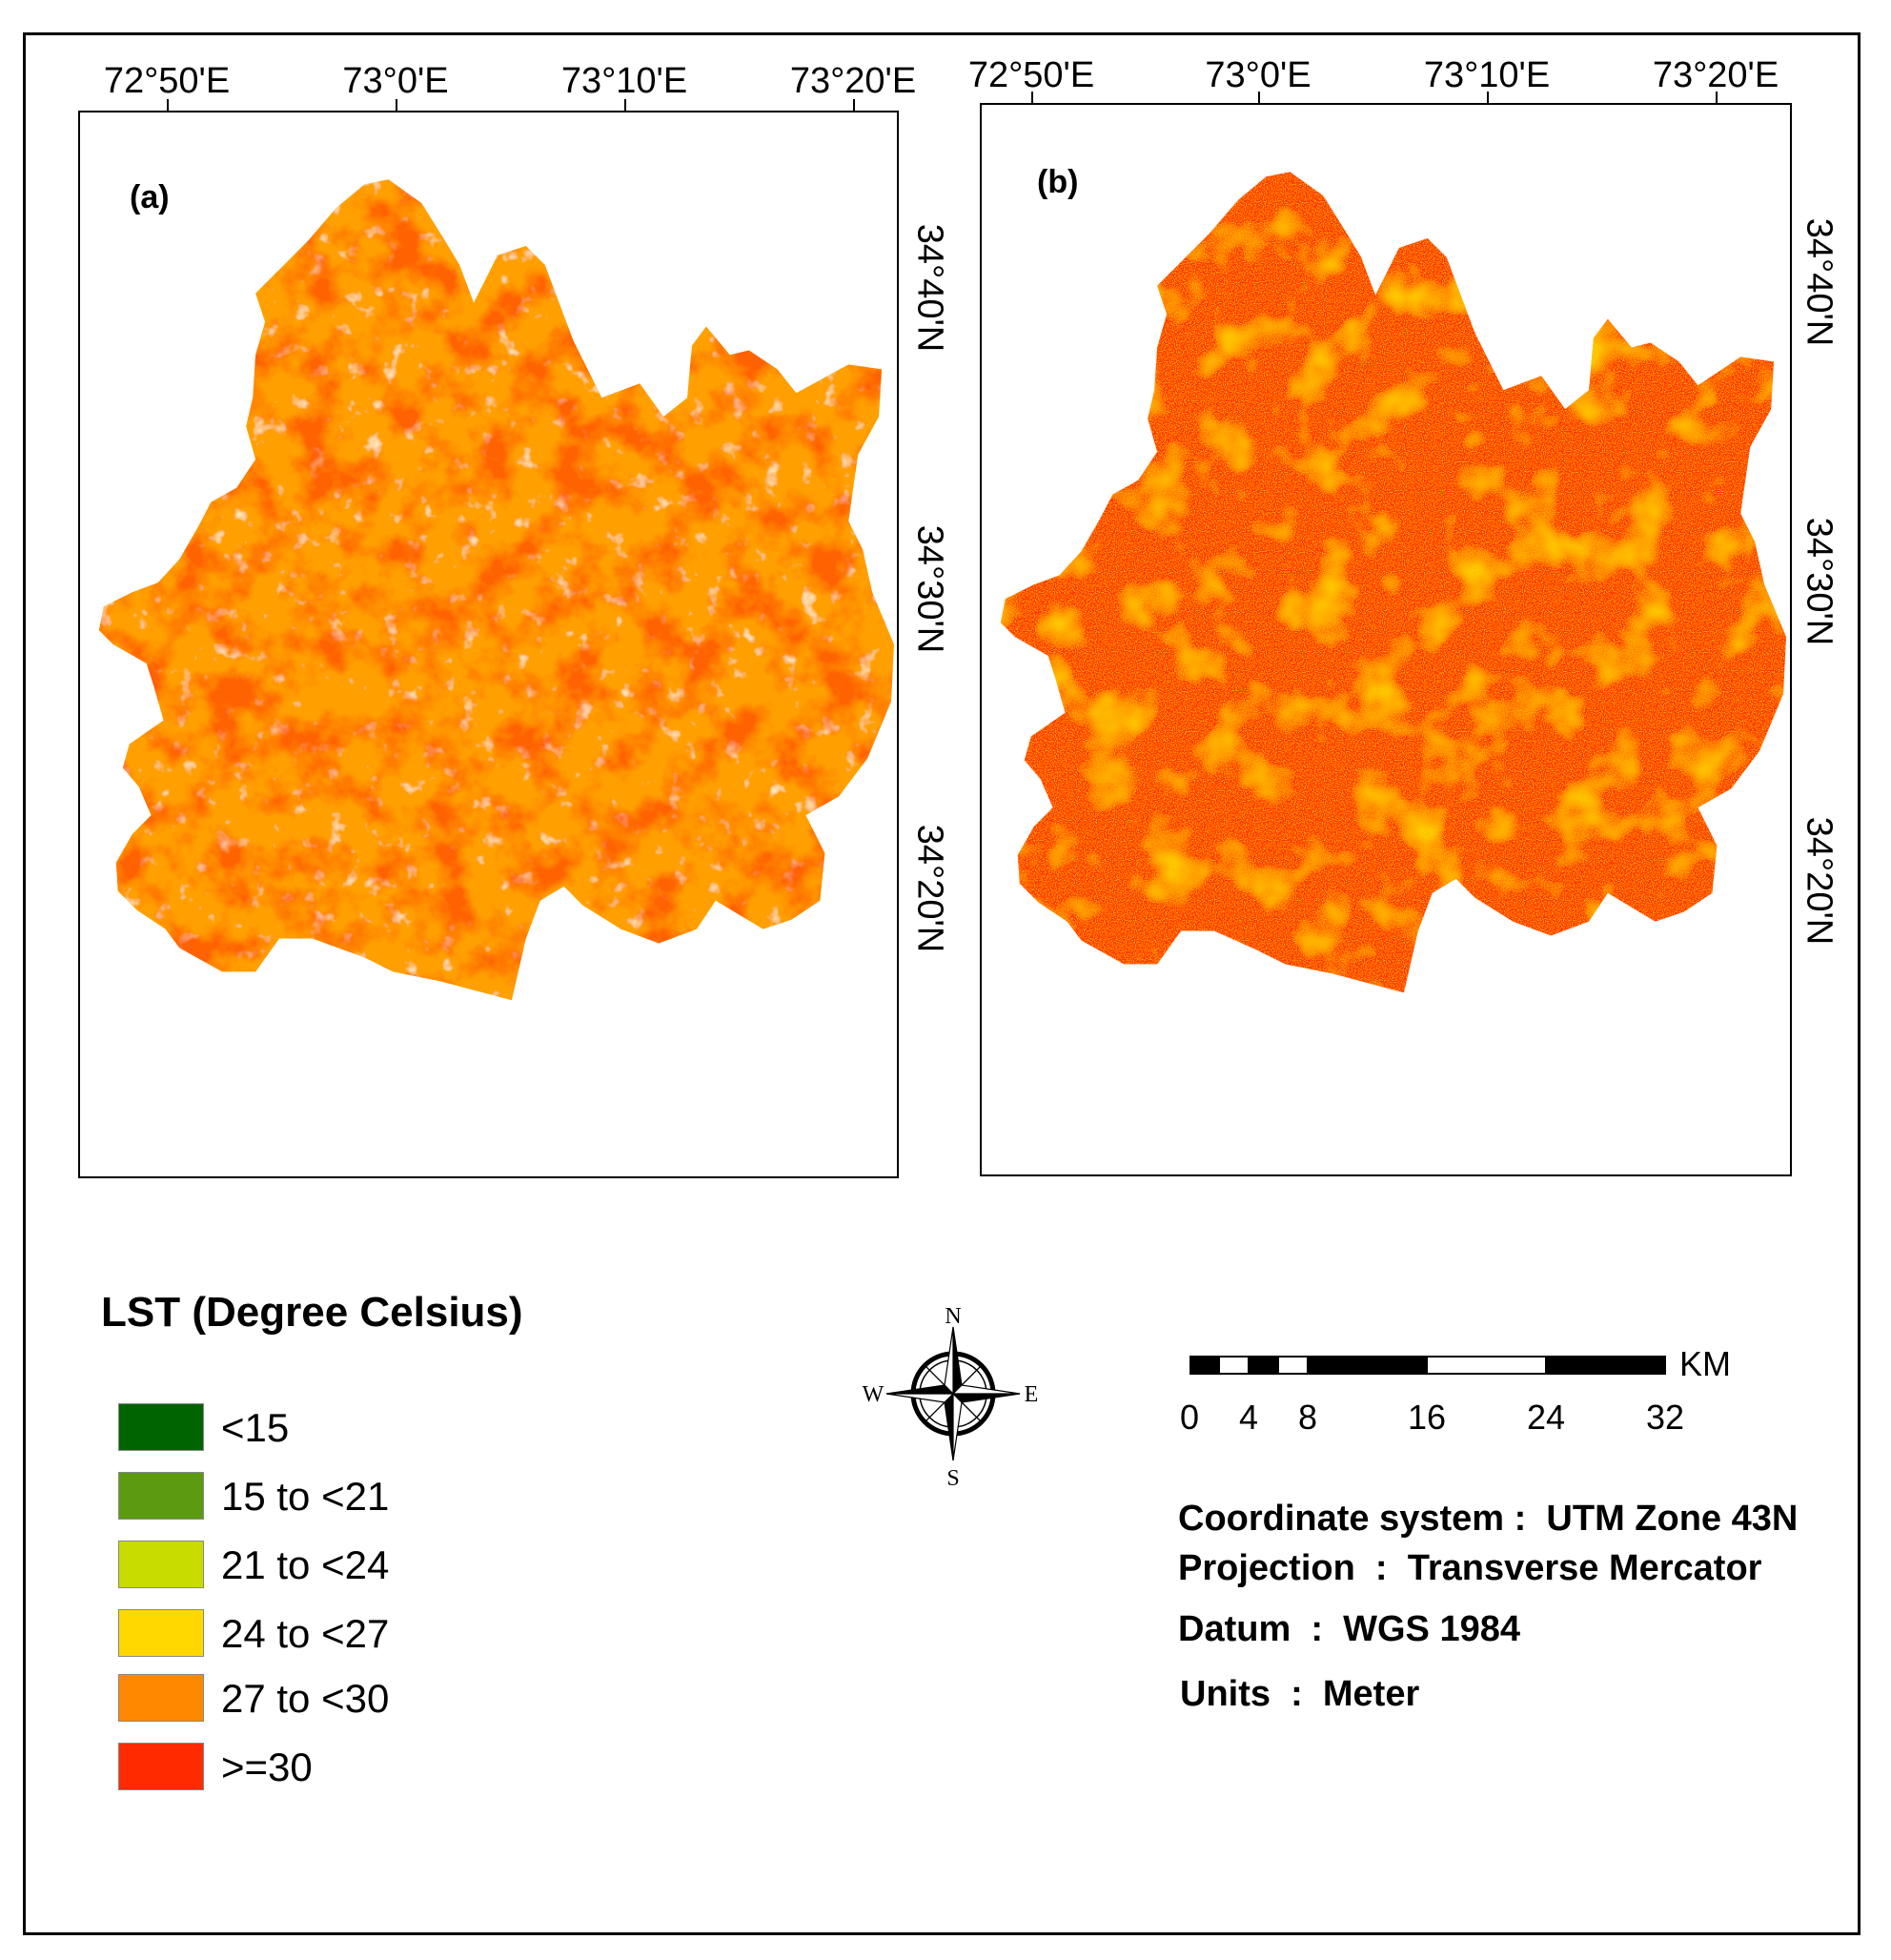 The height and width of the screenshot is (1960, 1891). Describe the element at coordinates (1665, 1417) in the screenshot. I see `scale-tick-label: 32` at that location.